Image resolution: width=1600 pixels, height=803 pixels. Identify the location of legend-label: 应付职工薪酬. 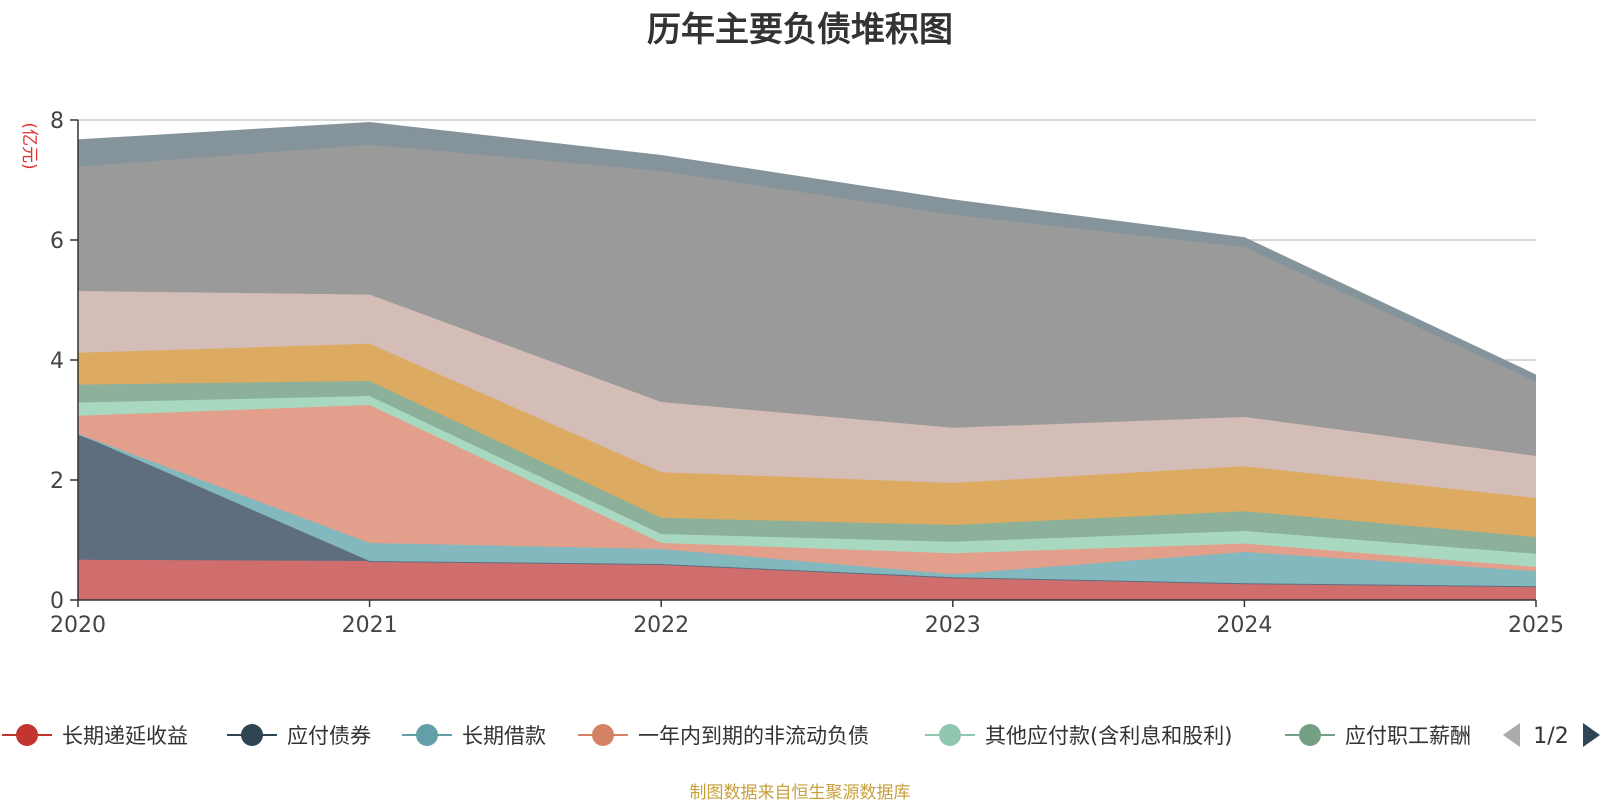
(1408, 736).